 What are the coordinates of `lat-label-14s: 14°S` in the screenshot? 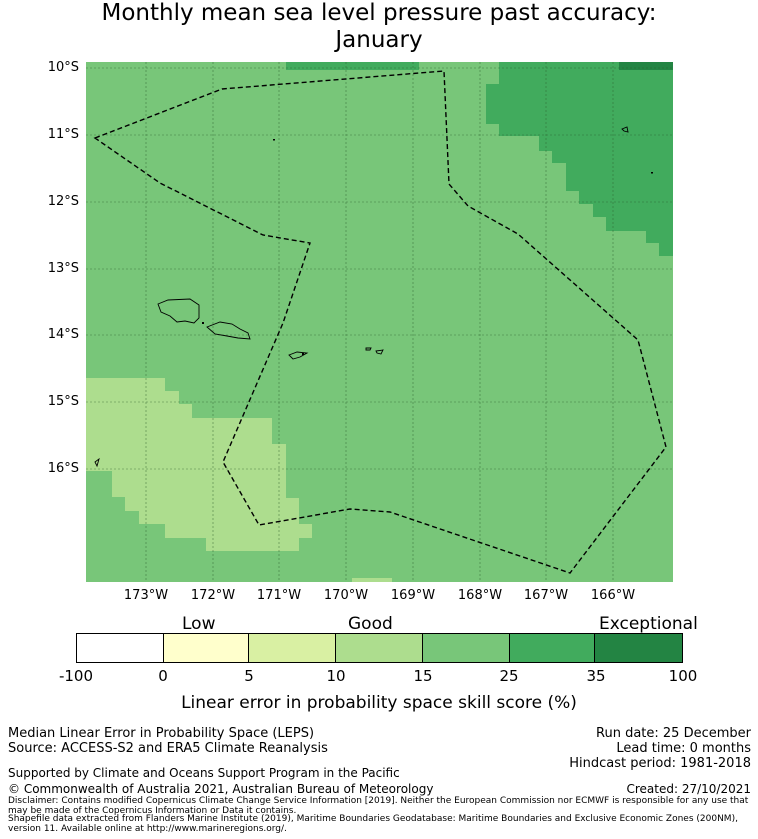 It's located at (63, 334).